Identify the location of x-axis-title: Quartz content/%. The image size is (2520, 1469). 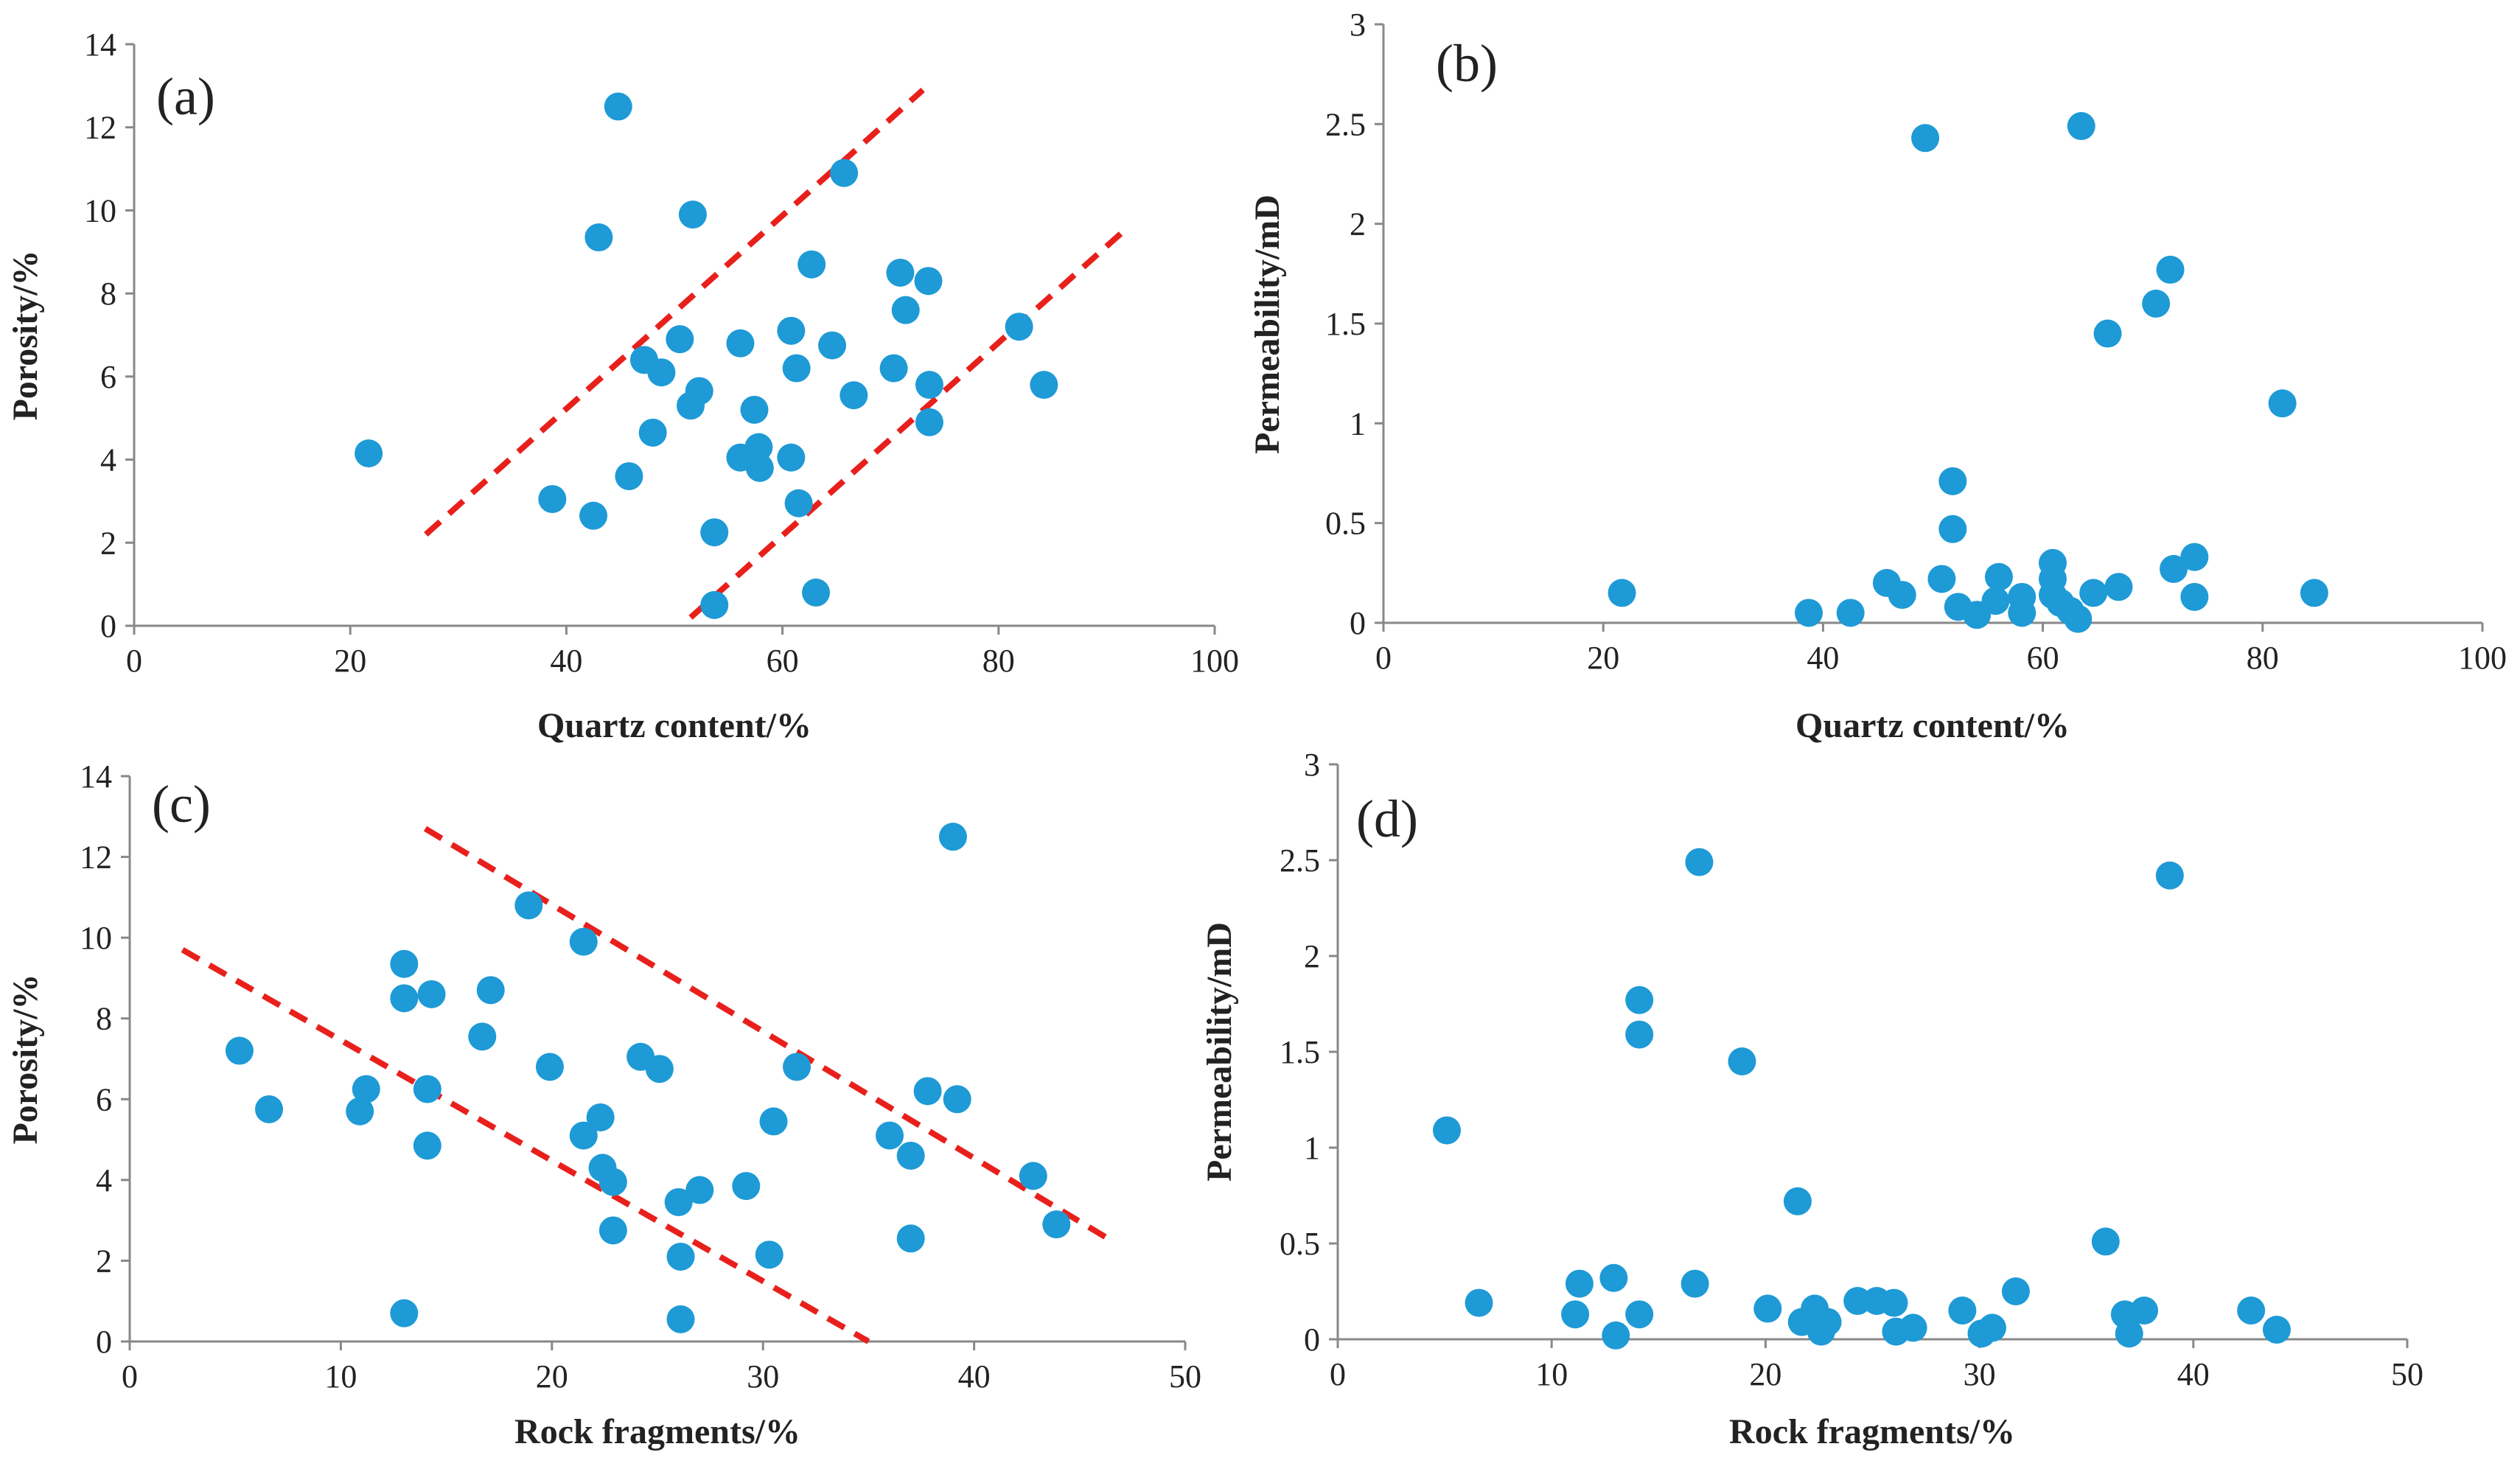
(674, 725).